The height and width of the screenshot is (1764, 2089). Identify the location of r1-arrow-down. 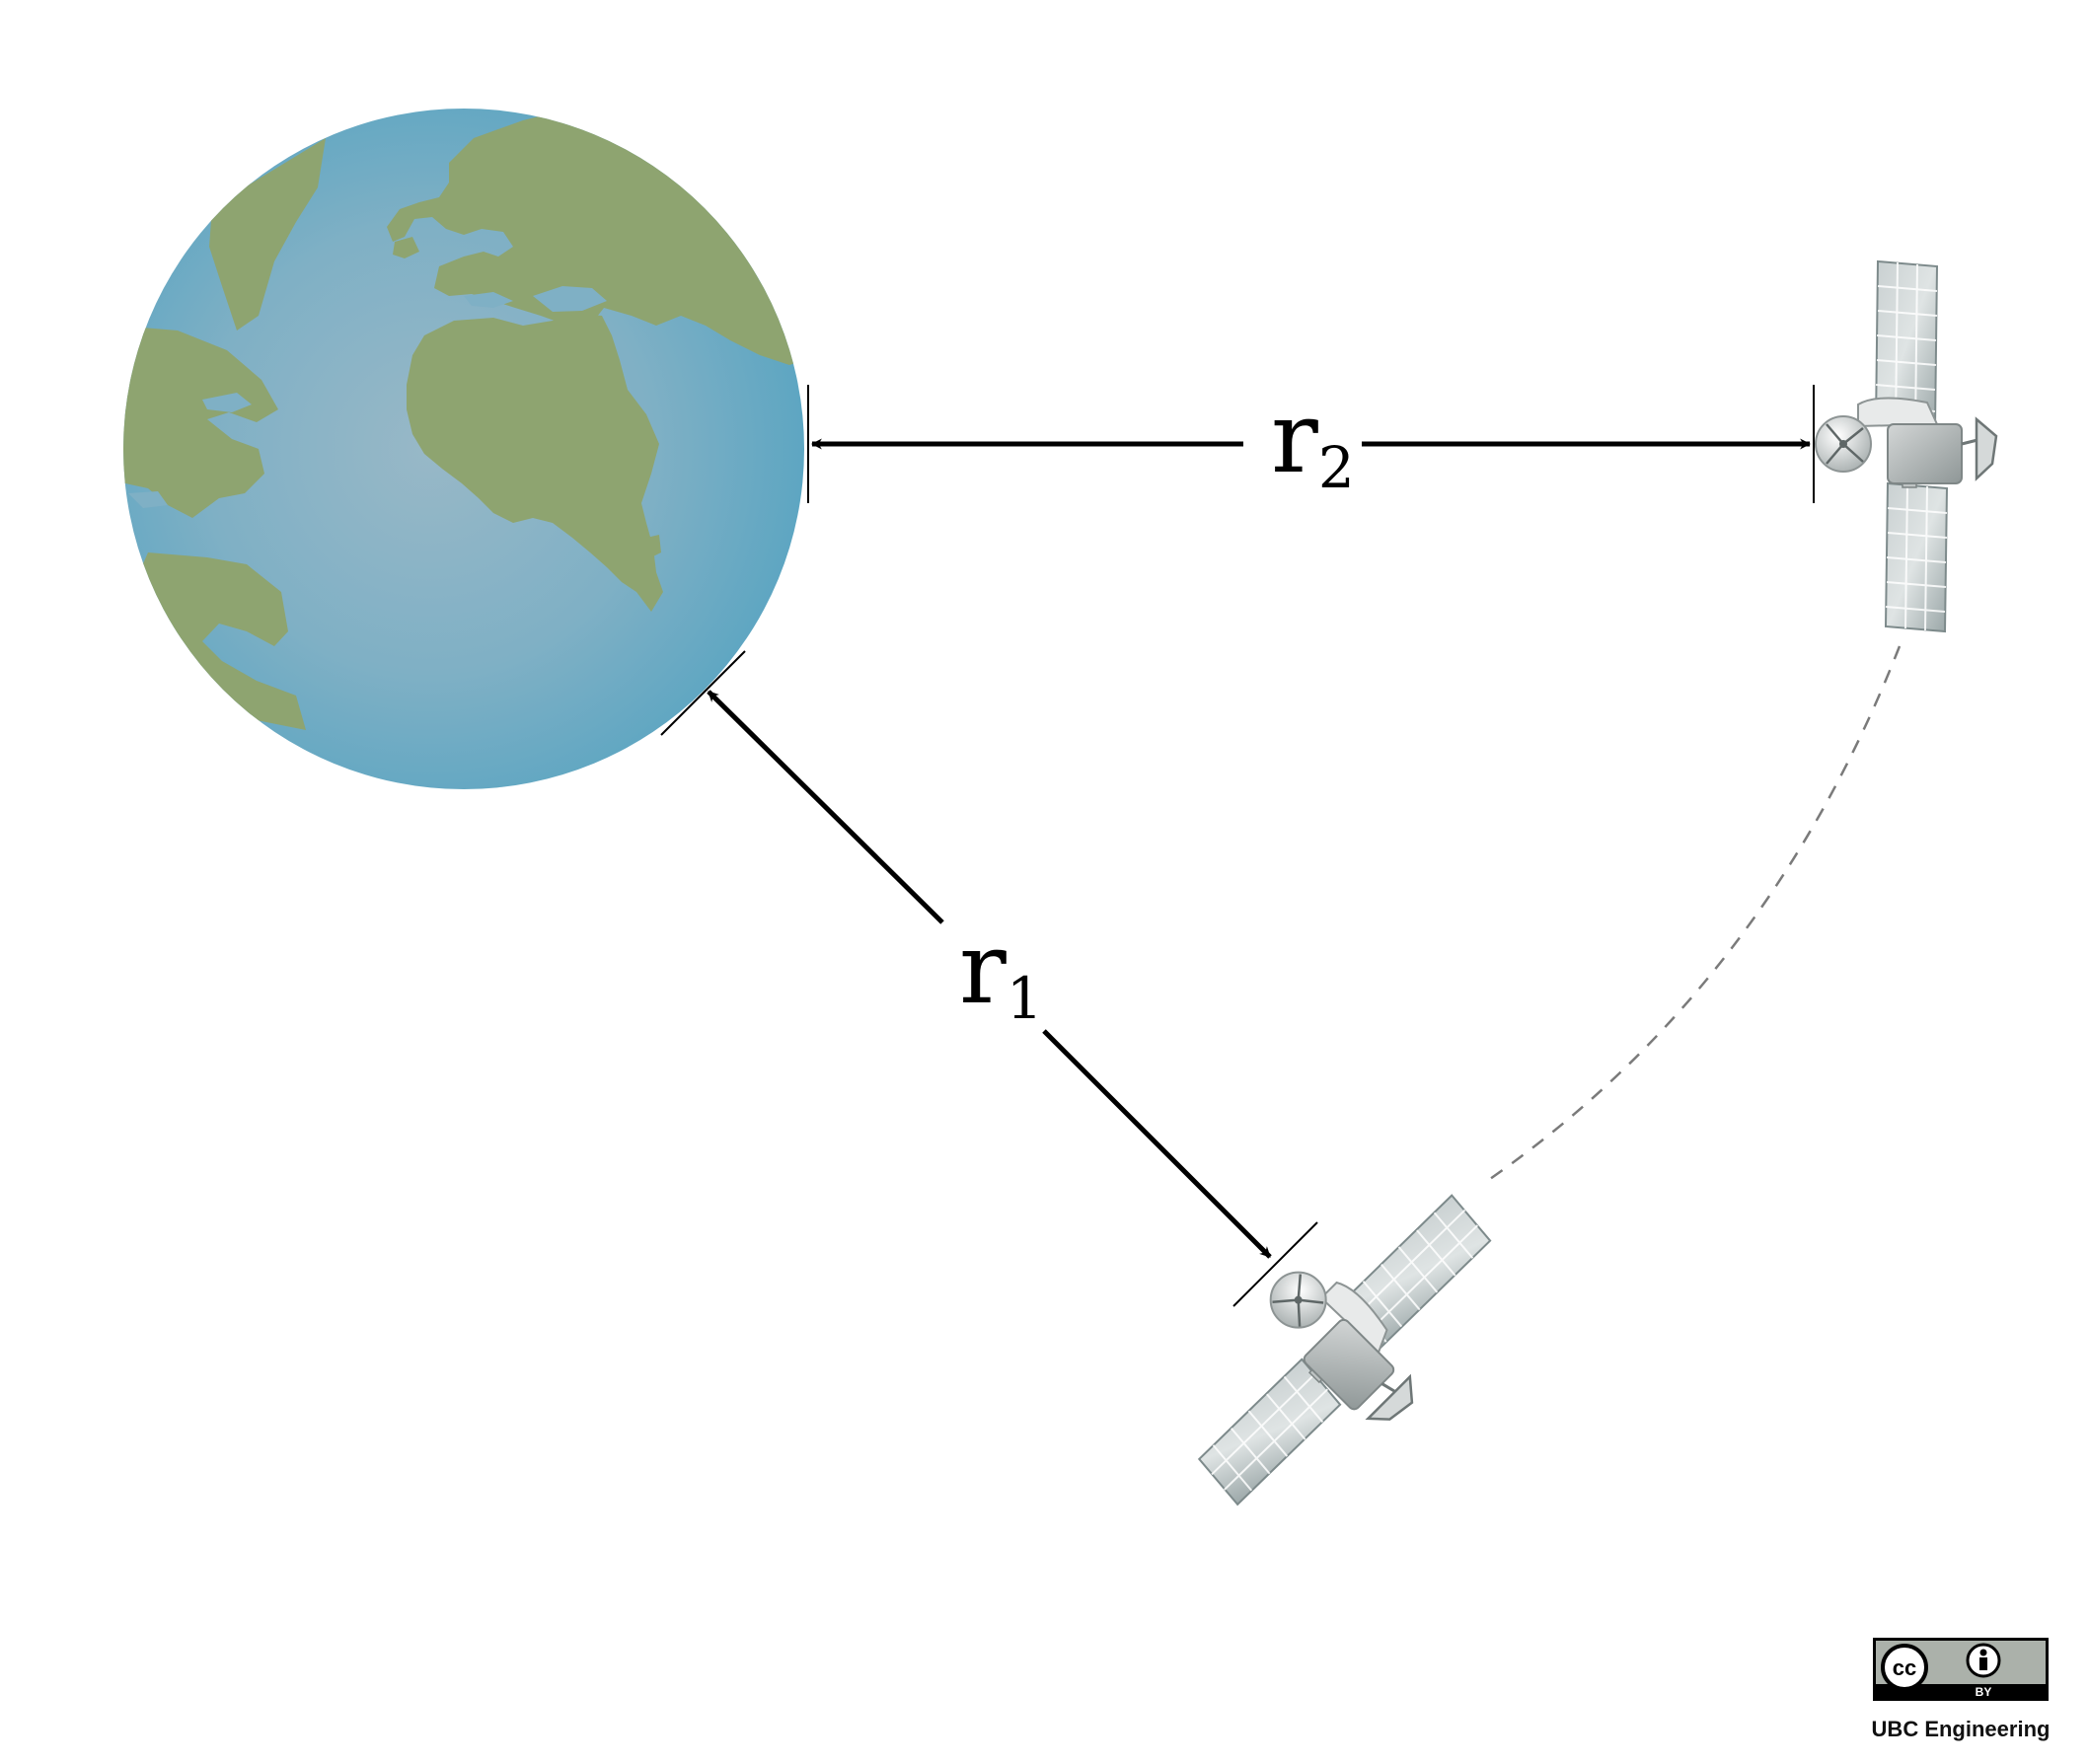
(1157, 1144).